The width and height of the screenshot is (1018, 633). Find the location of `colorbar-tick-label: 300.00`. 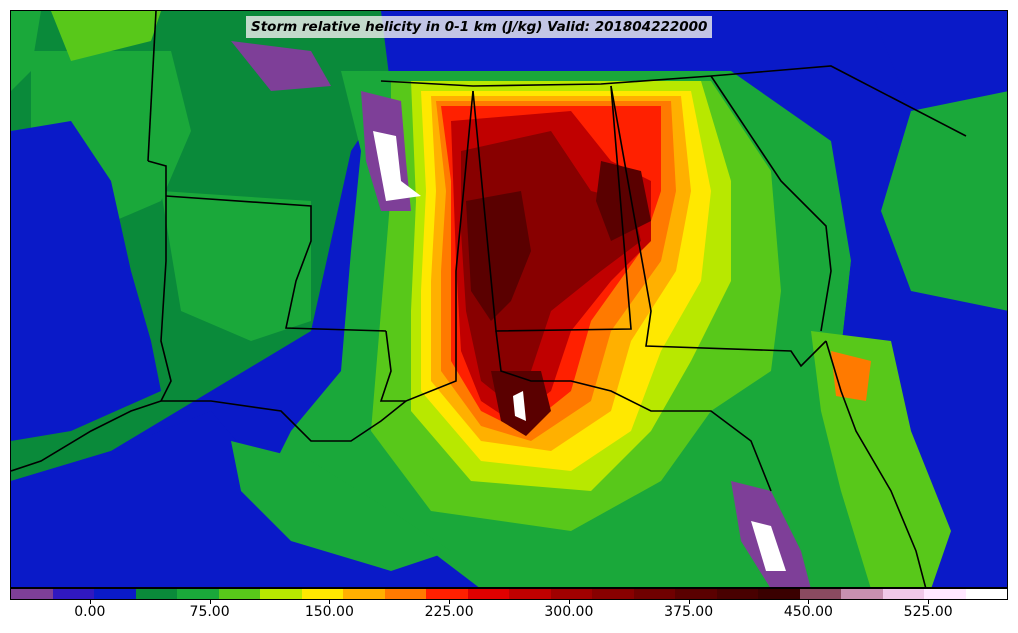

colorbar-tick-label: 300.00 is located at coordinates (569, 612).